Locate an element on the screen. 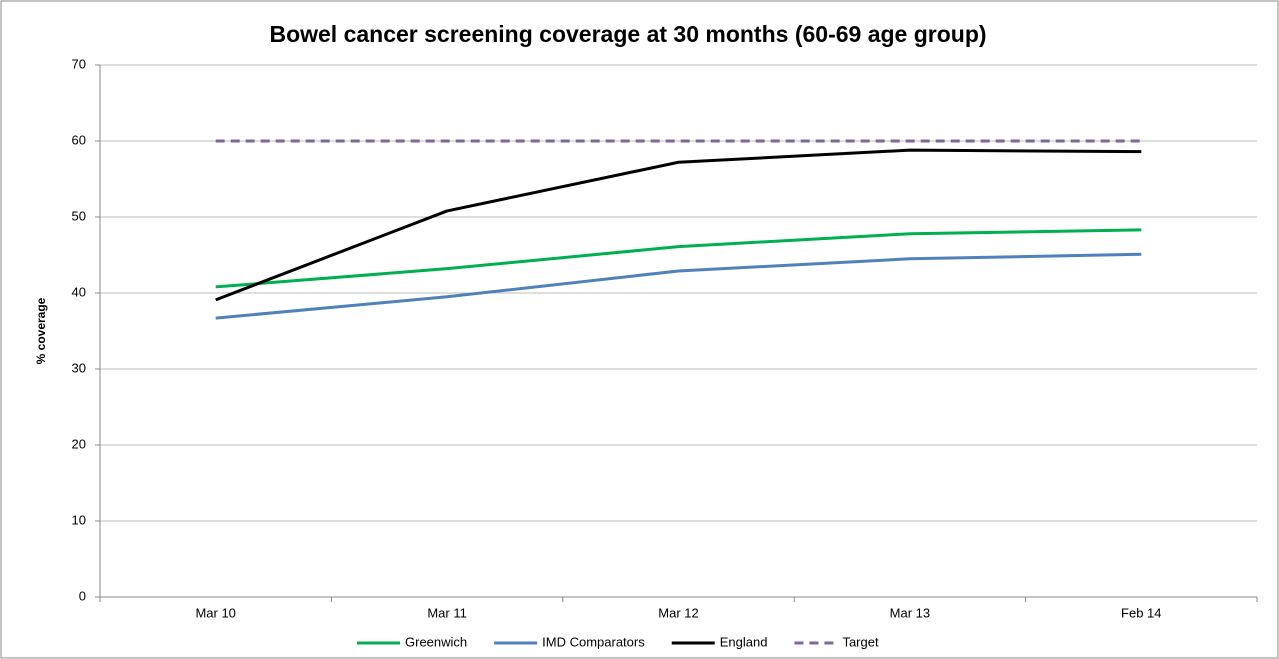 Image resolution: width=1279 pixels, height=659 pixels. x-tick-label: Mar 11 is located at coordinates (447, 612).